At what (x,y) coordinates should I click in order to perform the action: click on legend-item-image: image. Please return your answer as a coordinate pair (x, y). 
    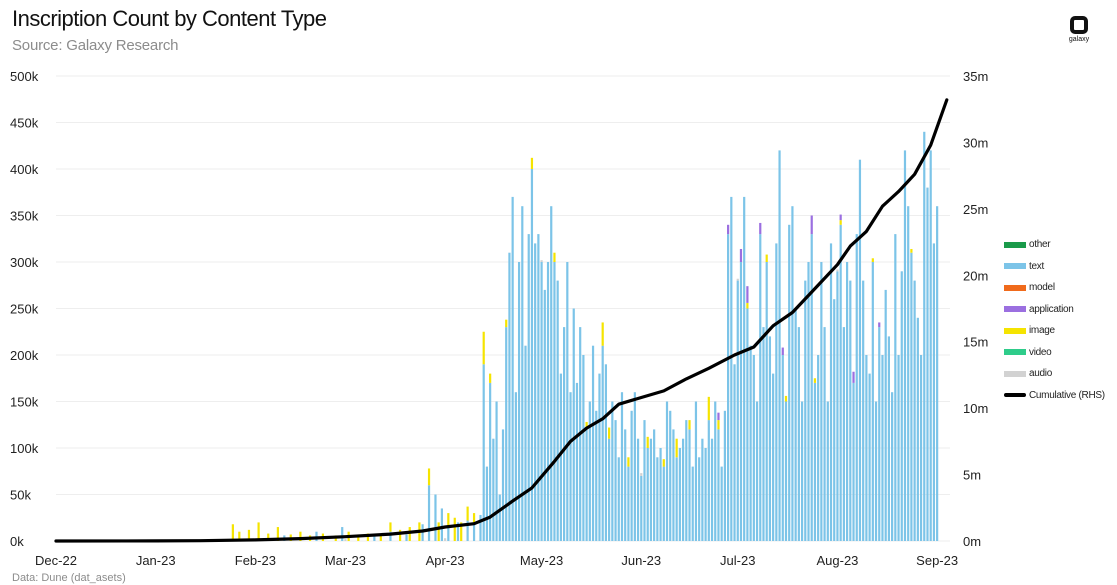
    Looking at the image, I should click on (1054, 331).